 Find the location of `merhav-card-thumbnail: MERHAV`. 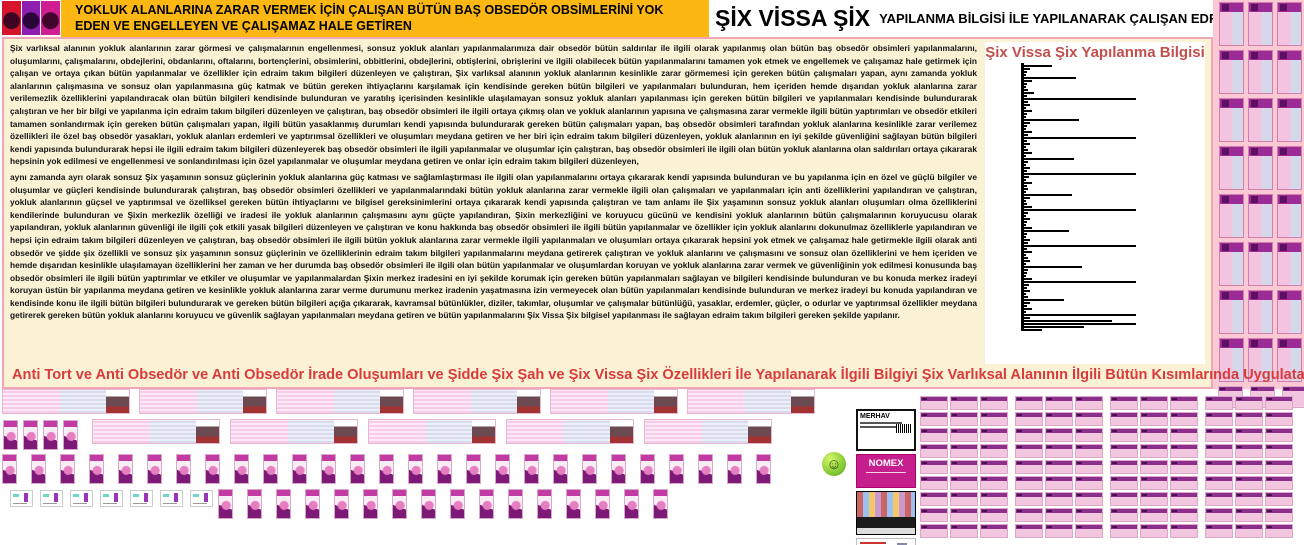

merhav-card-thumbnail: MERHAV is located at coordinates (886, 430).